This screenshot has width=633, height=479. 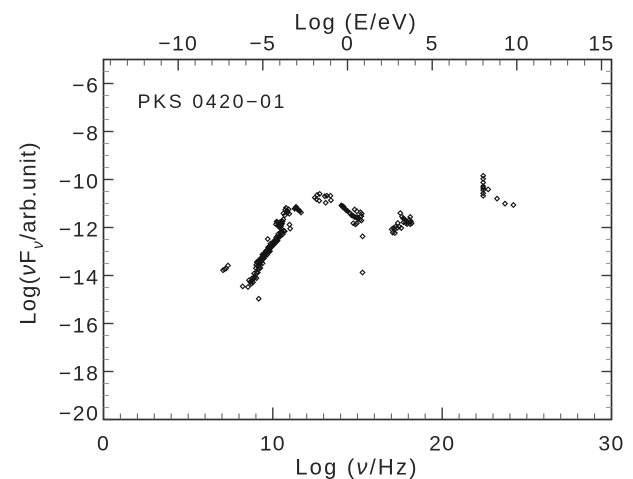 I want to click on svg-text: 5, so click(x=432, y=43).